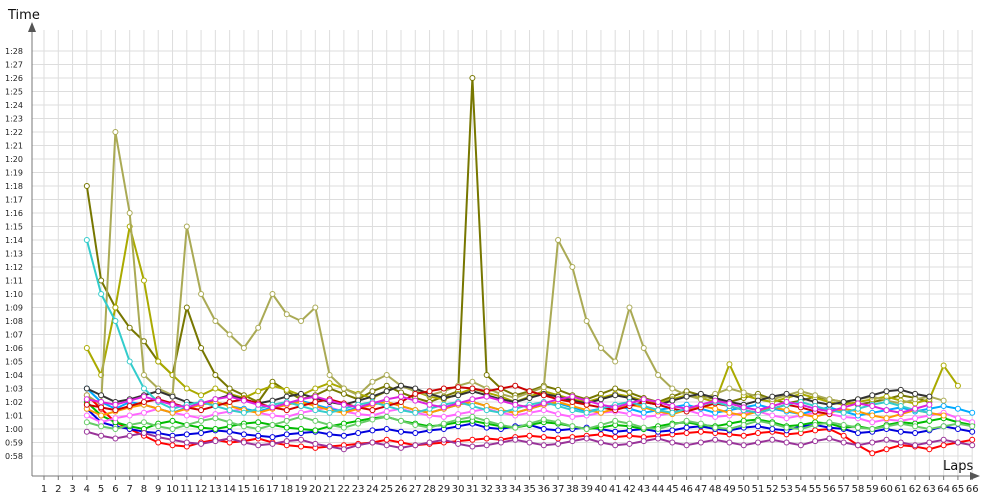 This screenshot has width=1000, height=500. What do you see at coordinates (558, 489) in the screenshot?
I see `x-tick-label: 37` at bounding box center [558, 489].